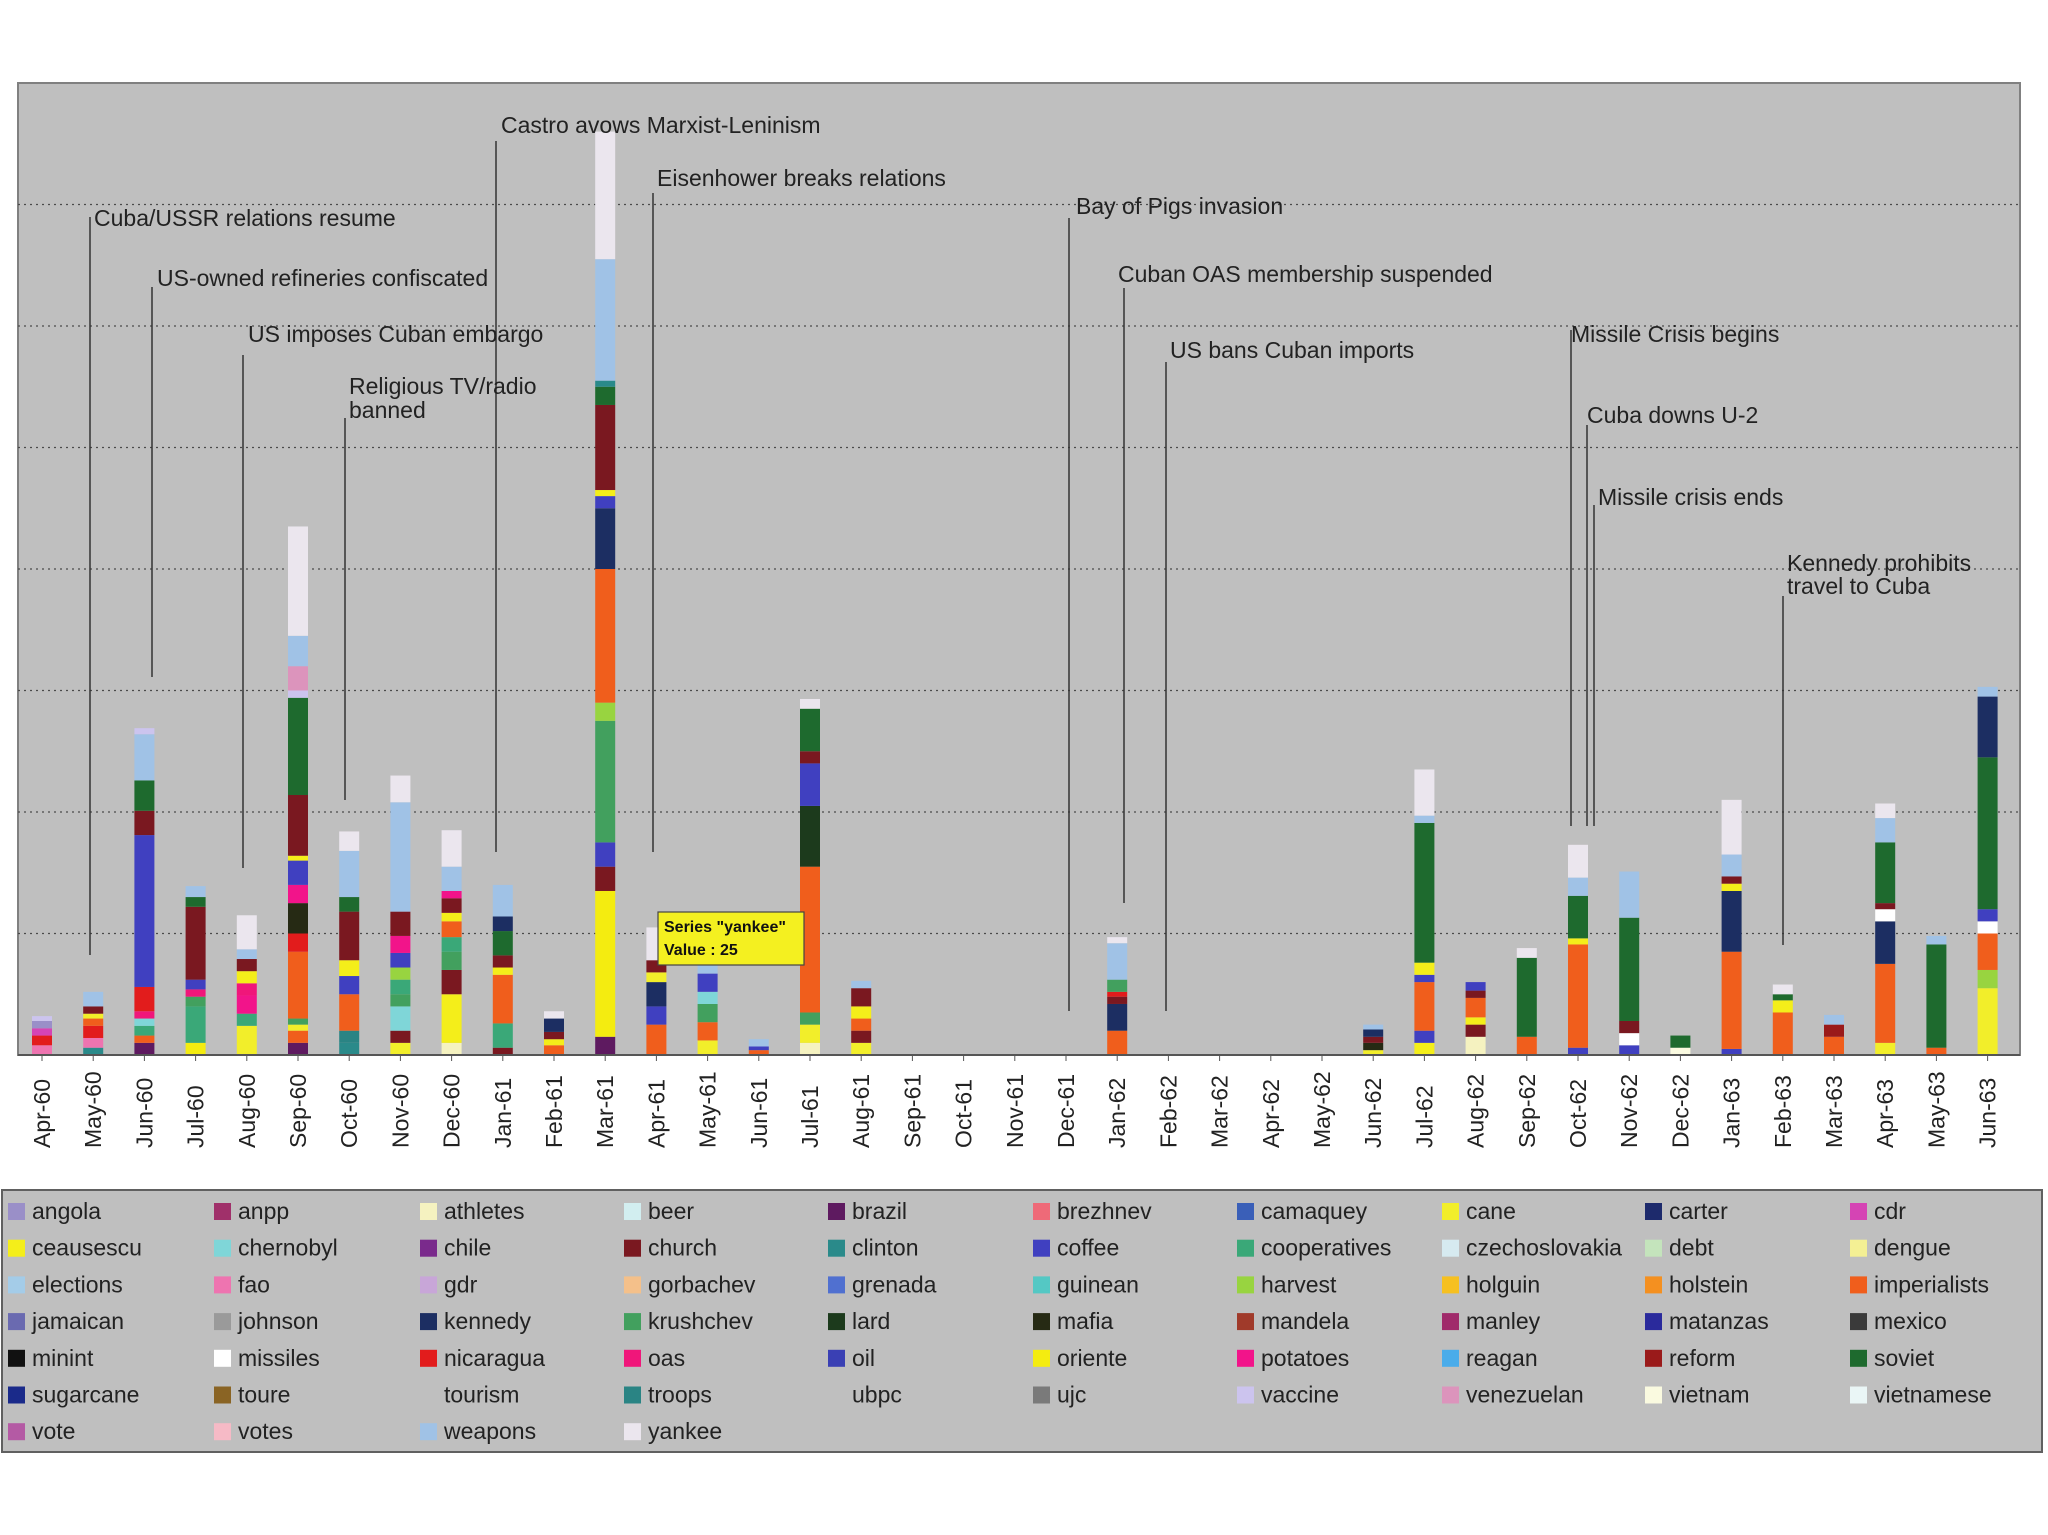 The image size is (2048, 1535). I want to click on legend-item: debt, so click(1679, 1248).